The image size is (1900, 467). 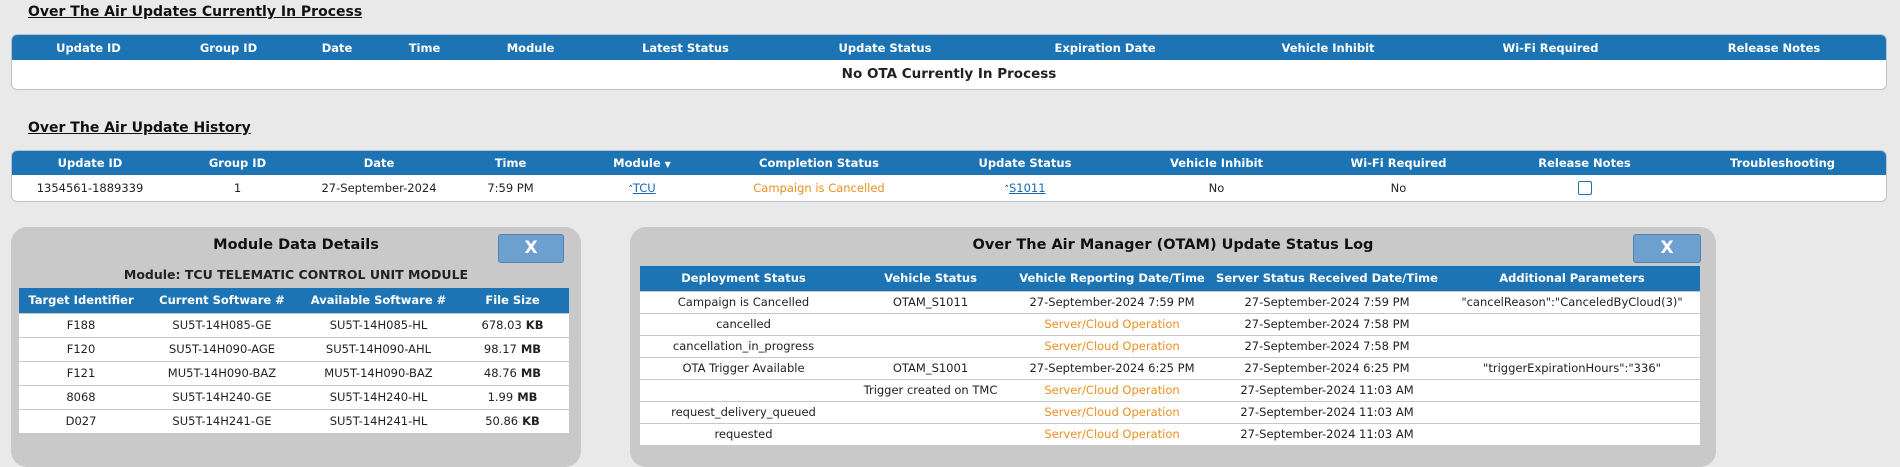 What do you see at coordinates (500, 373) in the screenshot?
I see `file-size: 48.76` at bounding box center [500, 373].